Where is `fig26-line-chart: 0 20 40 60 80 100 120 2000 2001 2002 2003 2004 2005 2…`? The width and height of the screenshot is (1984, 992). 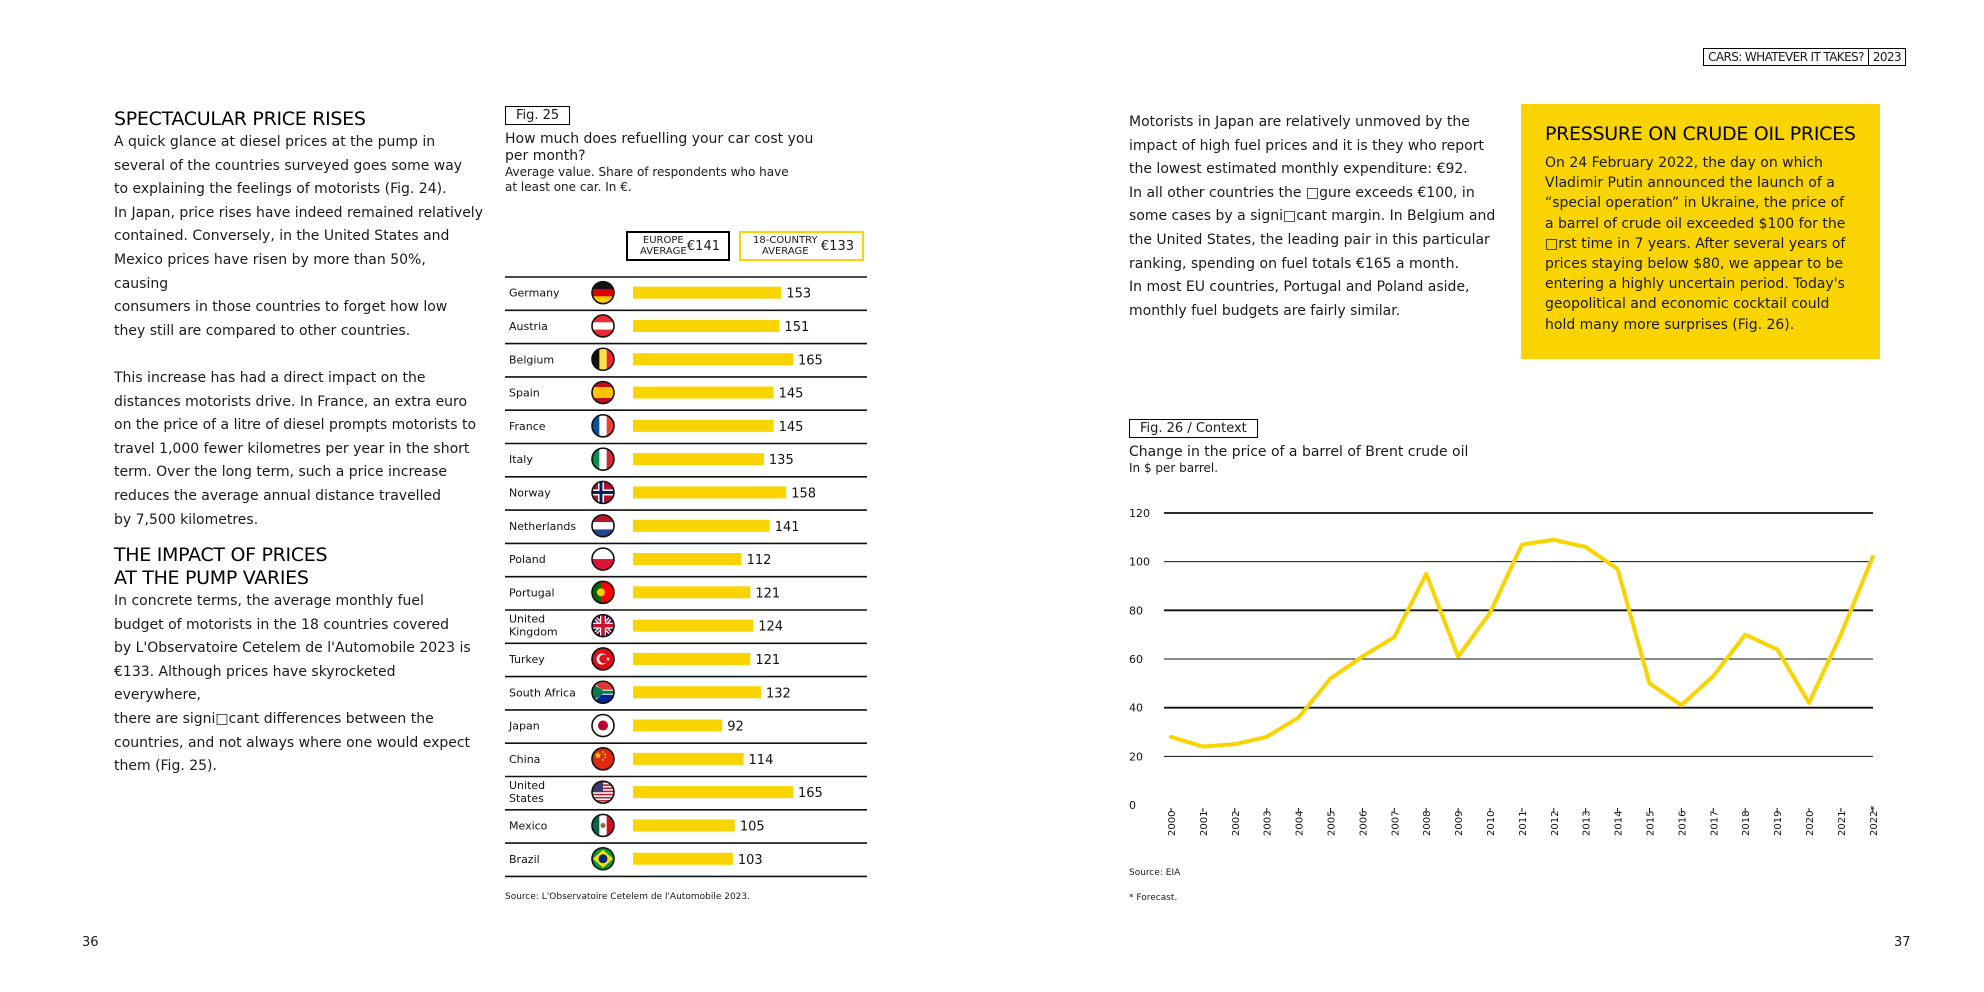 fig26-line-chart: 0 20 40 60 80 100 120 2000 2001 2002 2003 2004 2005 2… is located at coordinates (1504, 671).